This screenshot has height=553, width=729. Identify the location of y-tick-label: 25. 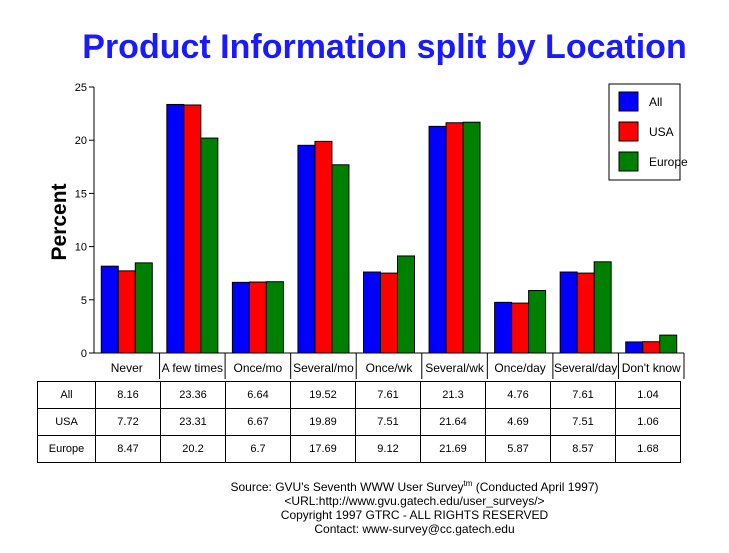
(81, 88).